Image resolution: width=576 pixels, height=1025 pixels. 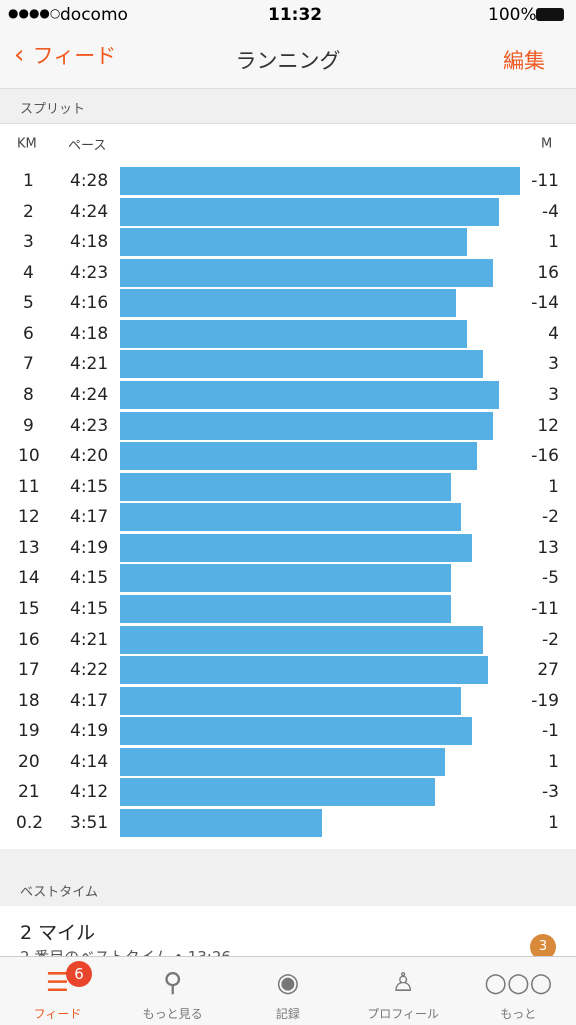 I want to click on section-title: スプリット, so click(x=53, y=109).